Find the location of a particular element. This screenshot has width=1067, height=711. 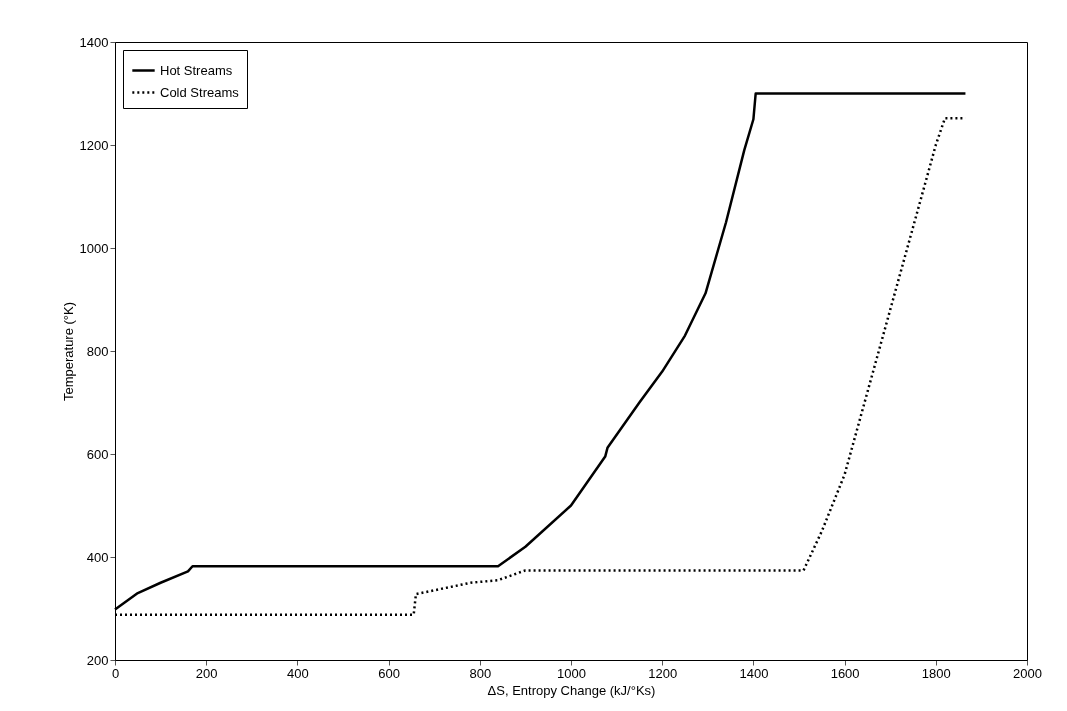

y-tick-label: 1000 is located at coordinates (94, 248).